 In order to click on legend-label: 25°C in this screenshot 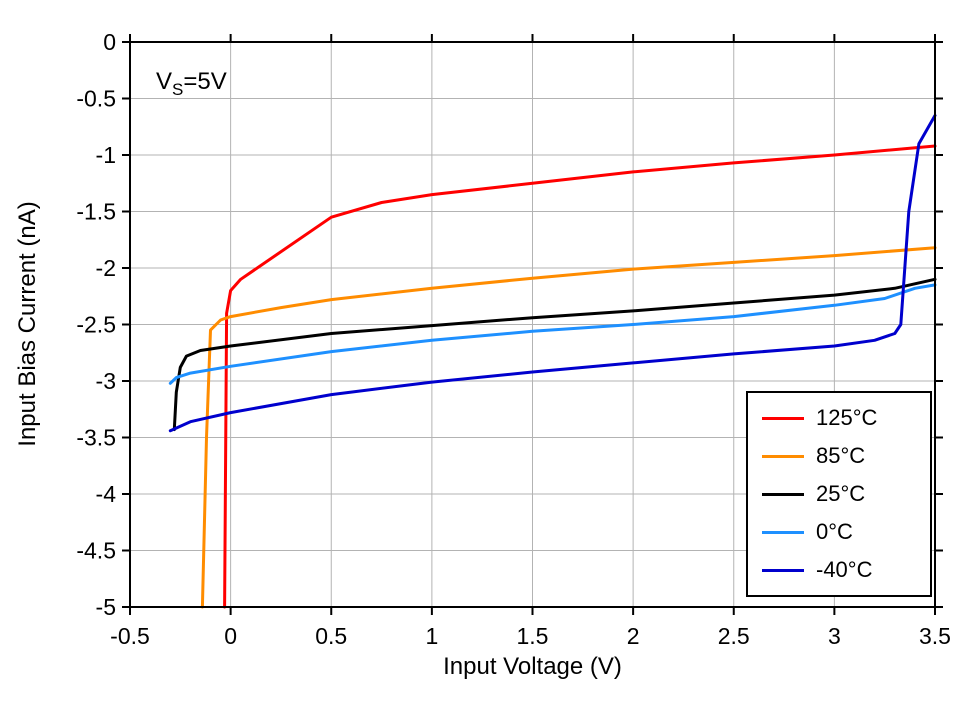, I will do `click(841, 493)`.